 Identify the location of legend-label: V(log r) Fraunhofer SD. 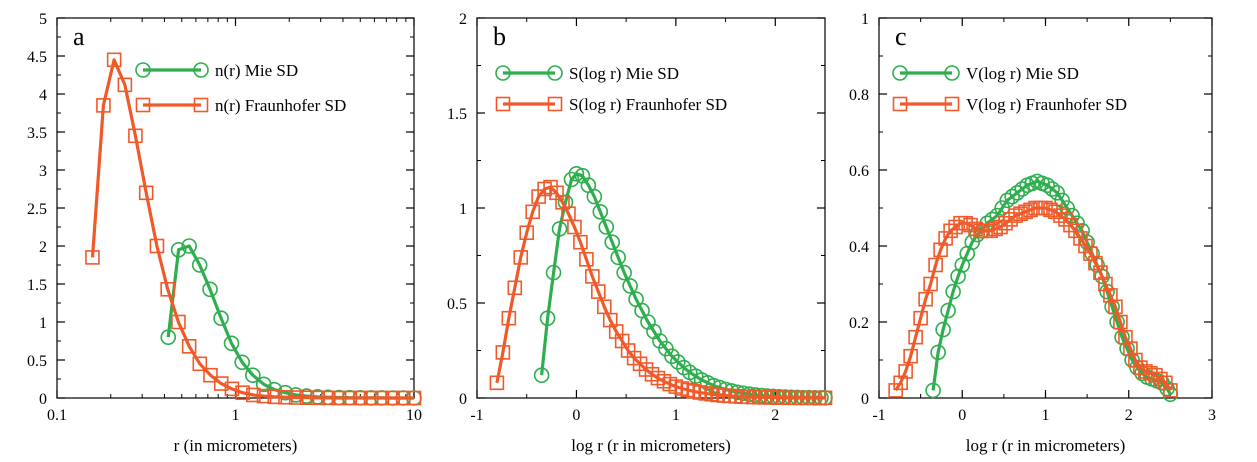
(1046, 104).